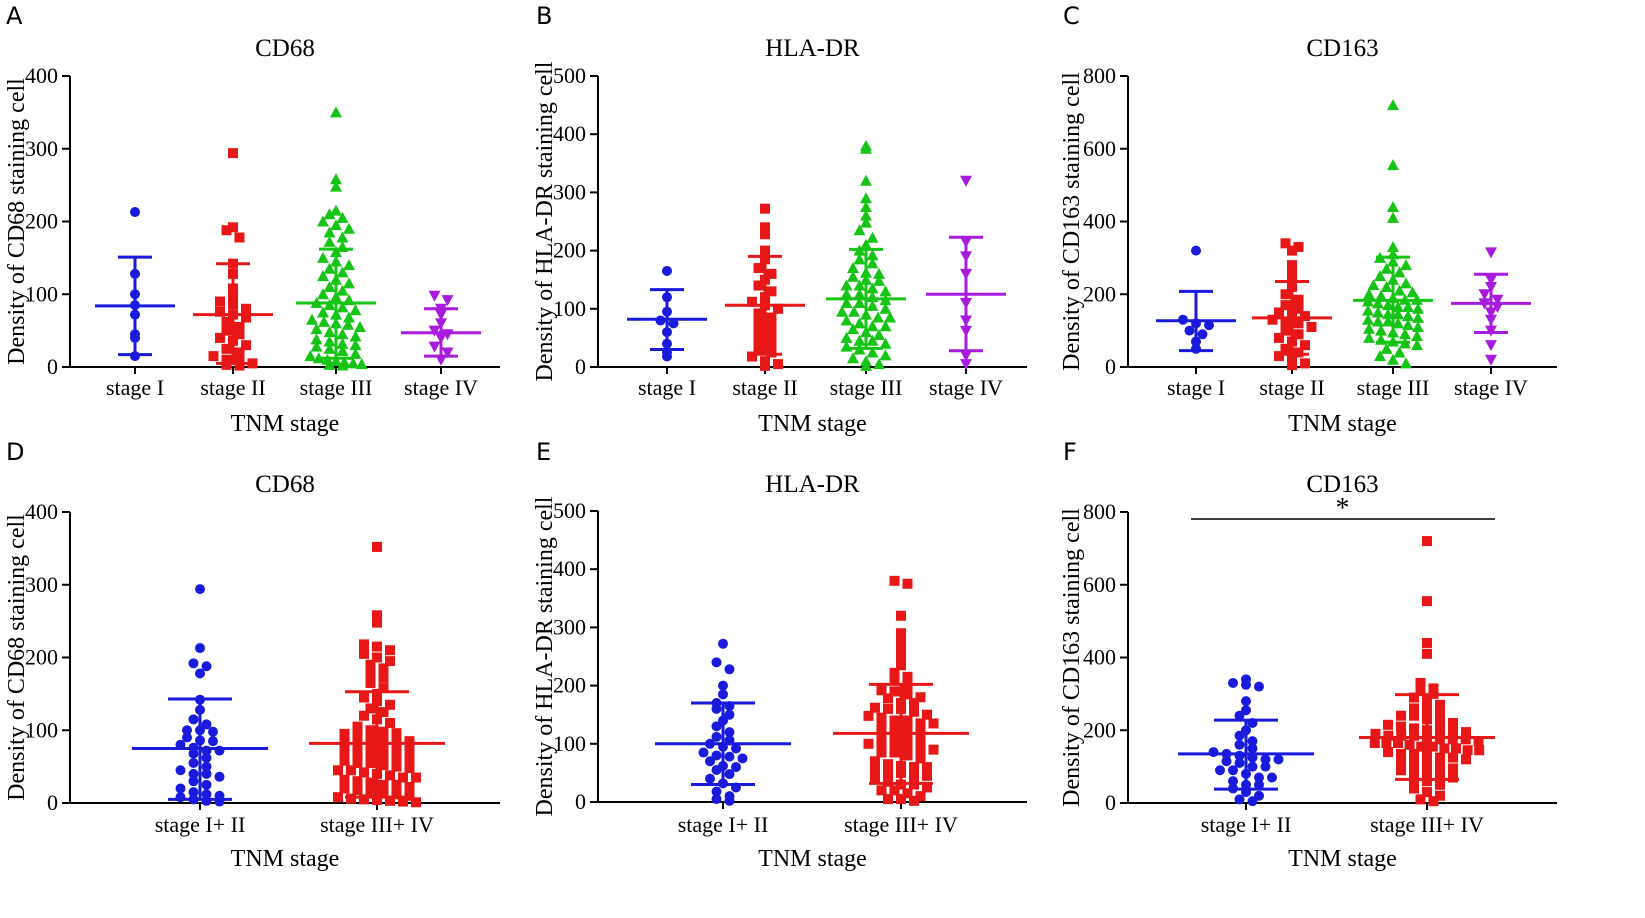  What do you see at coordinates (812, 48) in the screenshot?
I see `chart-title: HLA-DR` at bounding box center [812, 48].